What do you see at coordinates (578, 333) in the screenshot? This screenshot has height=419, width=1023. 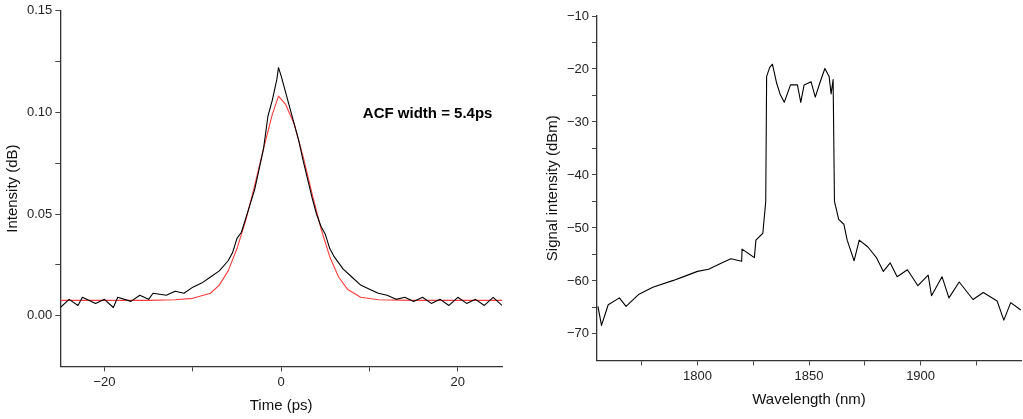 I see `y-tick-label: −70` at bounding box center [578, 333].